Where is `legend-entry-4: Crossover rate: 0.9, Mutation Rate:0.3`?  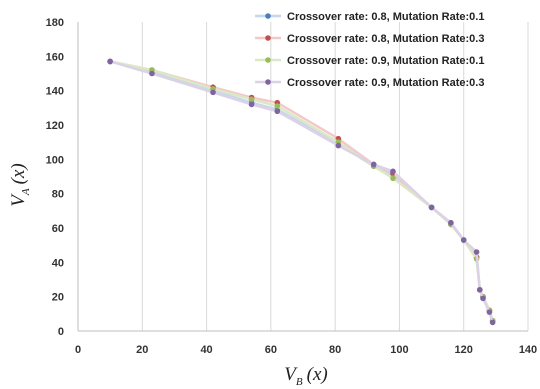 legend-entry-4: Crossover rate: 0.9, Mutation Rate:0.3 is located at coordinates (369, 83).